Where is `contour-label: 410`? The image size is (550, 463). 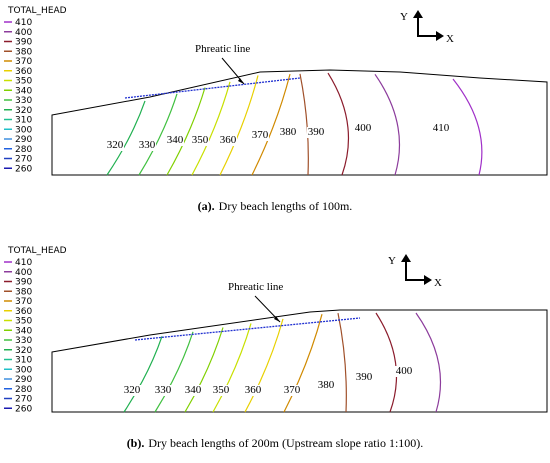
contour-label: 410 is located at coordinates (441, 128).